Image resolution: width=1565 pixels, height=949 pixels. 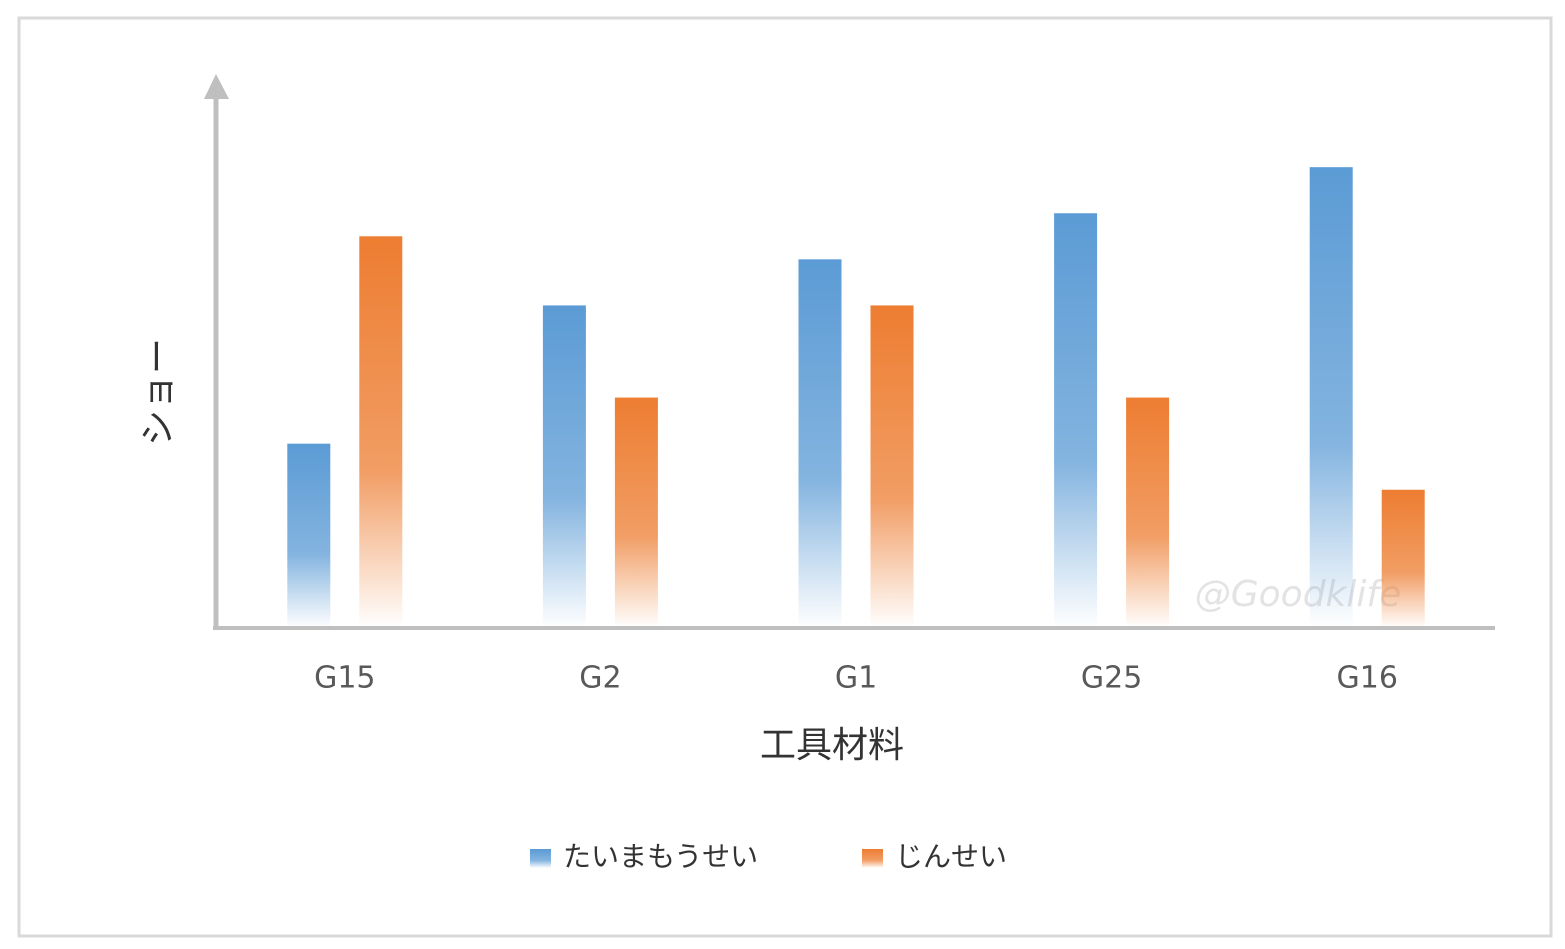 I want to click on x-tick-label: G1, so click(x=856, y=678).